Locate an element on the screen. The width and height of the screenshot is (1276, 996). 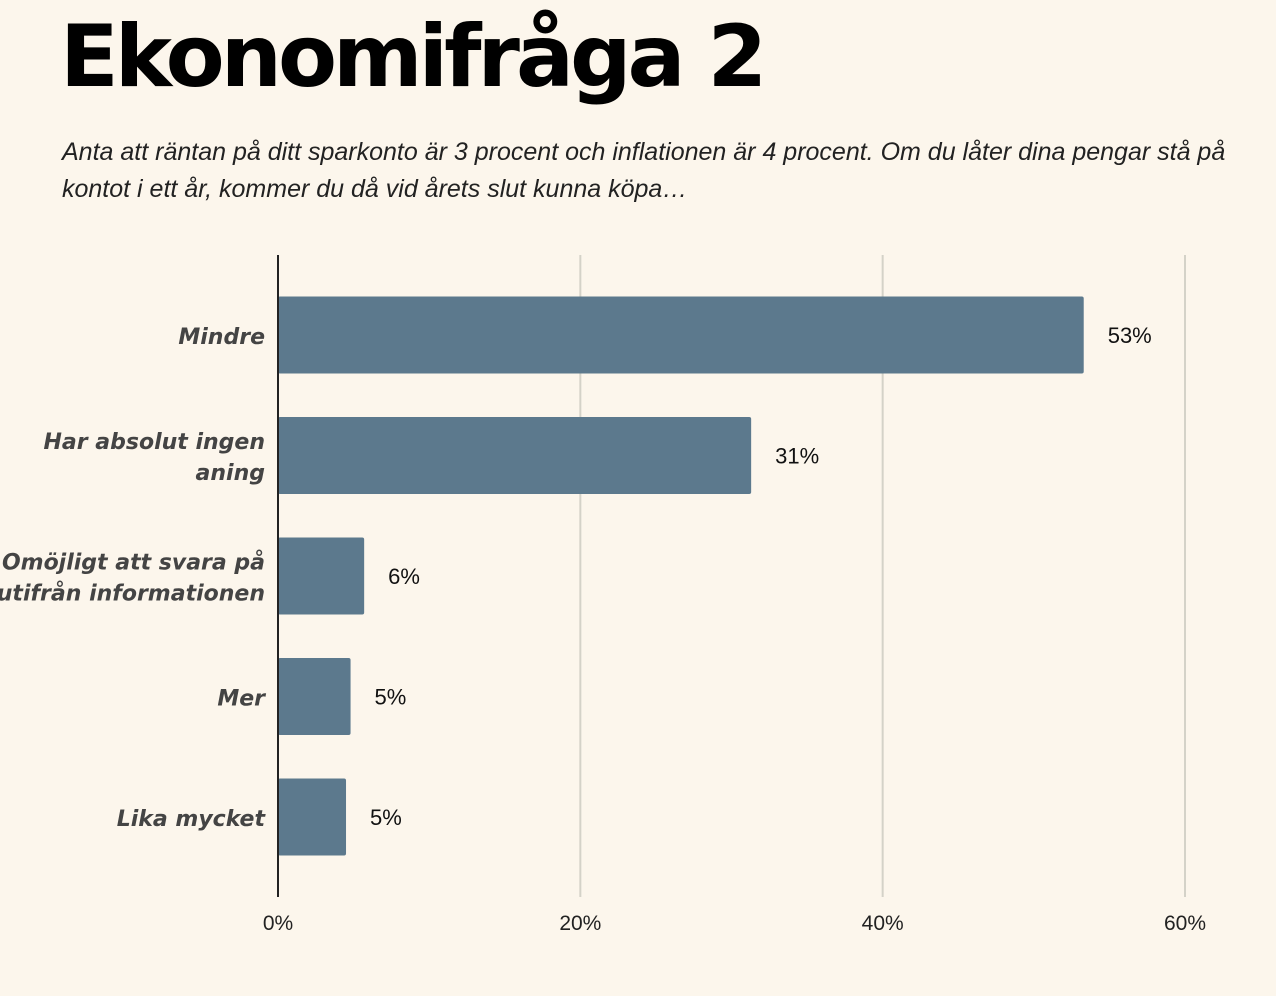
category-label: utifrån informationen is located at coordinates (132, 594).